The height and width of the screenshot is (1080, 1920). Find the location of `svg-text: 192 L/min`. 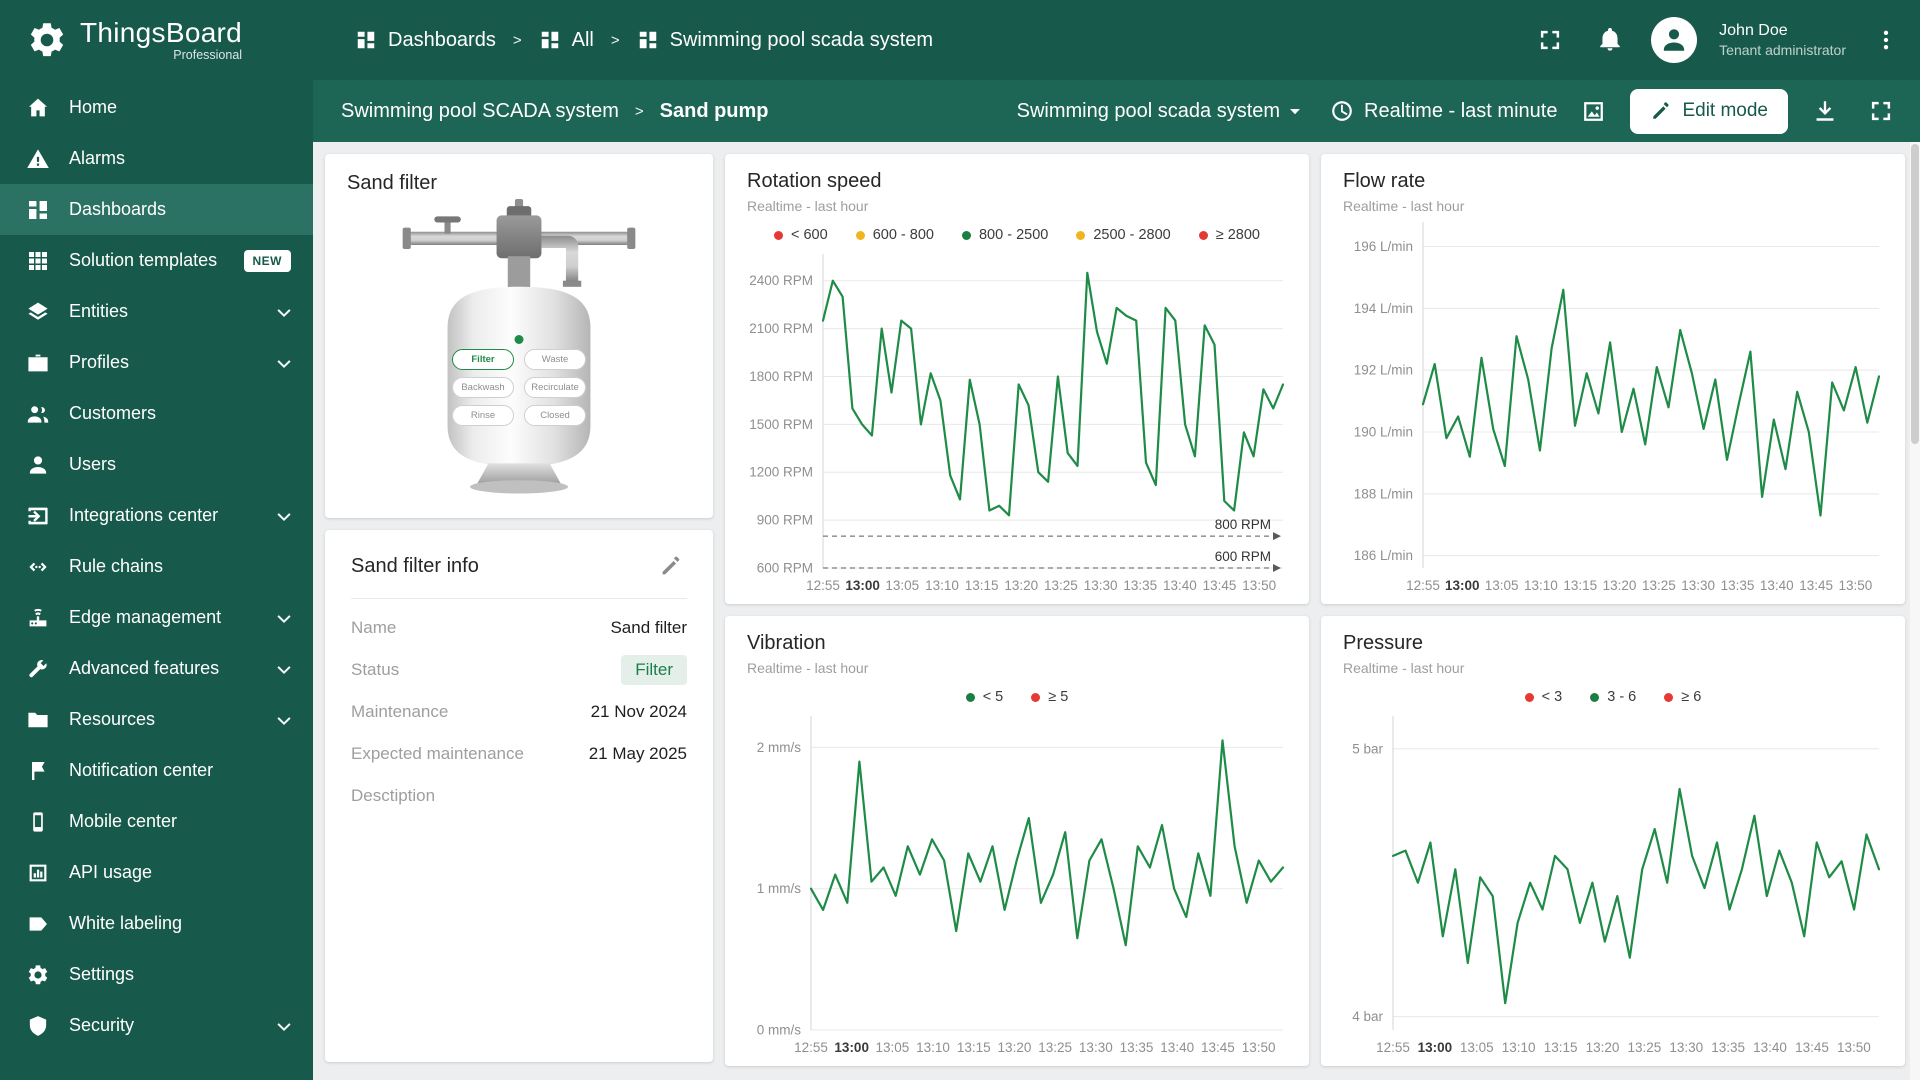

svg-text: 192 L/min is located at coordinates (1383, 370).